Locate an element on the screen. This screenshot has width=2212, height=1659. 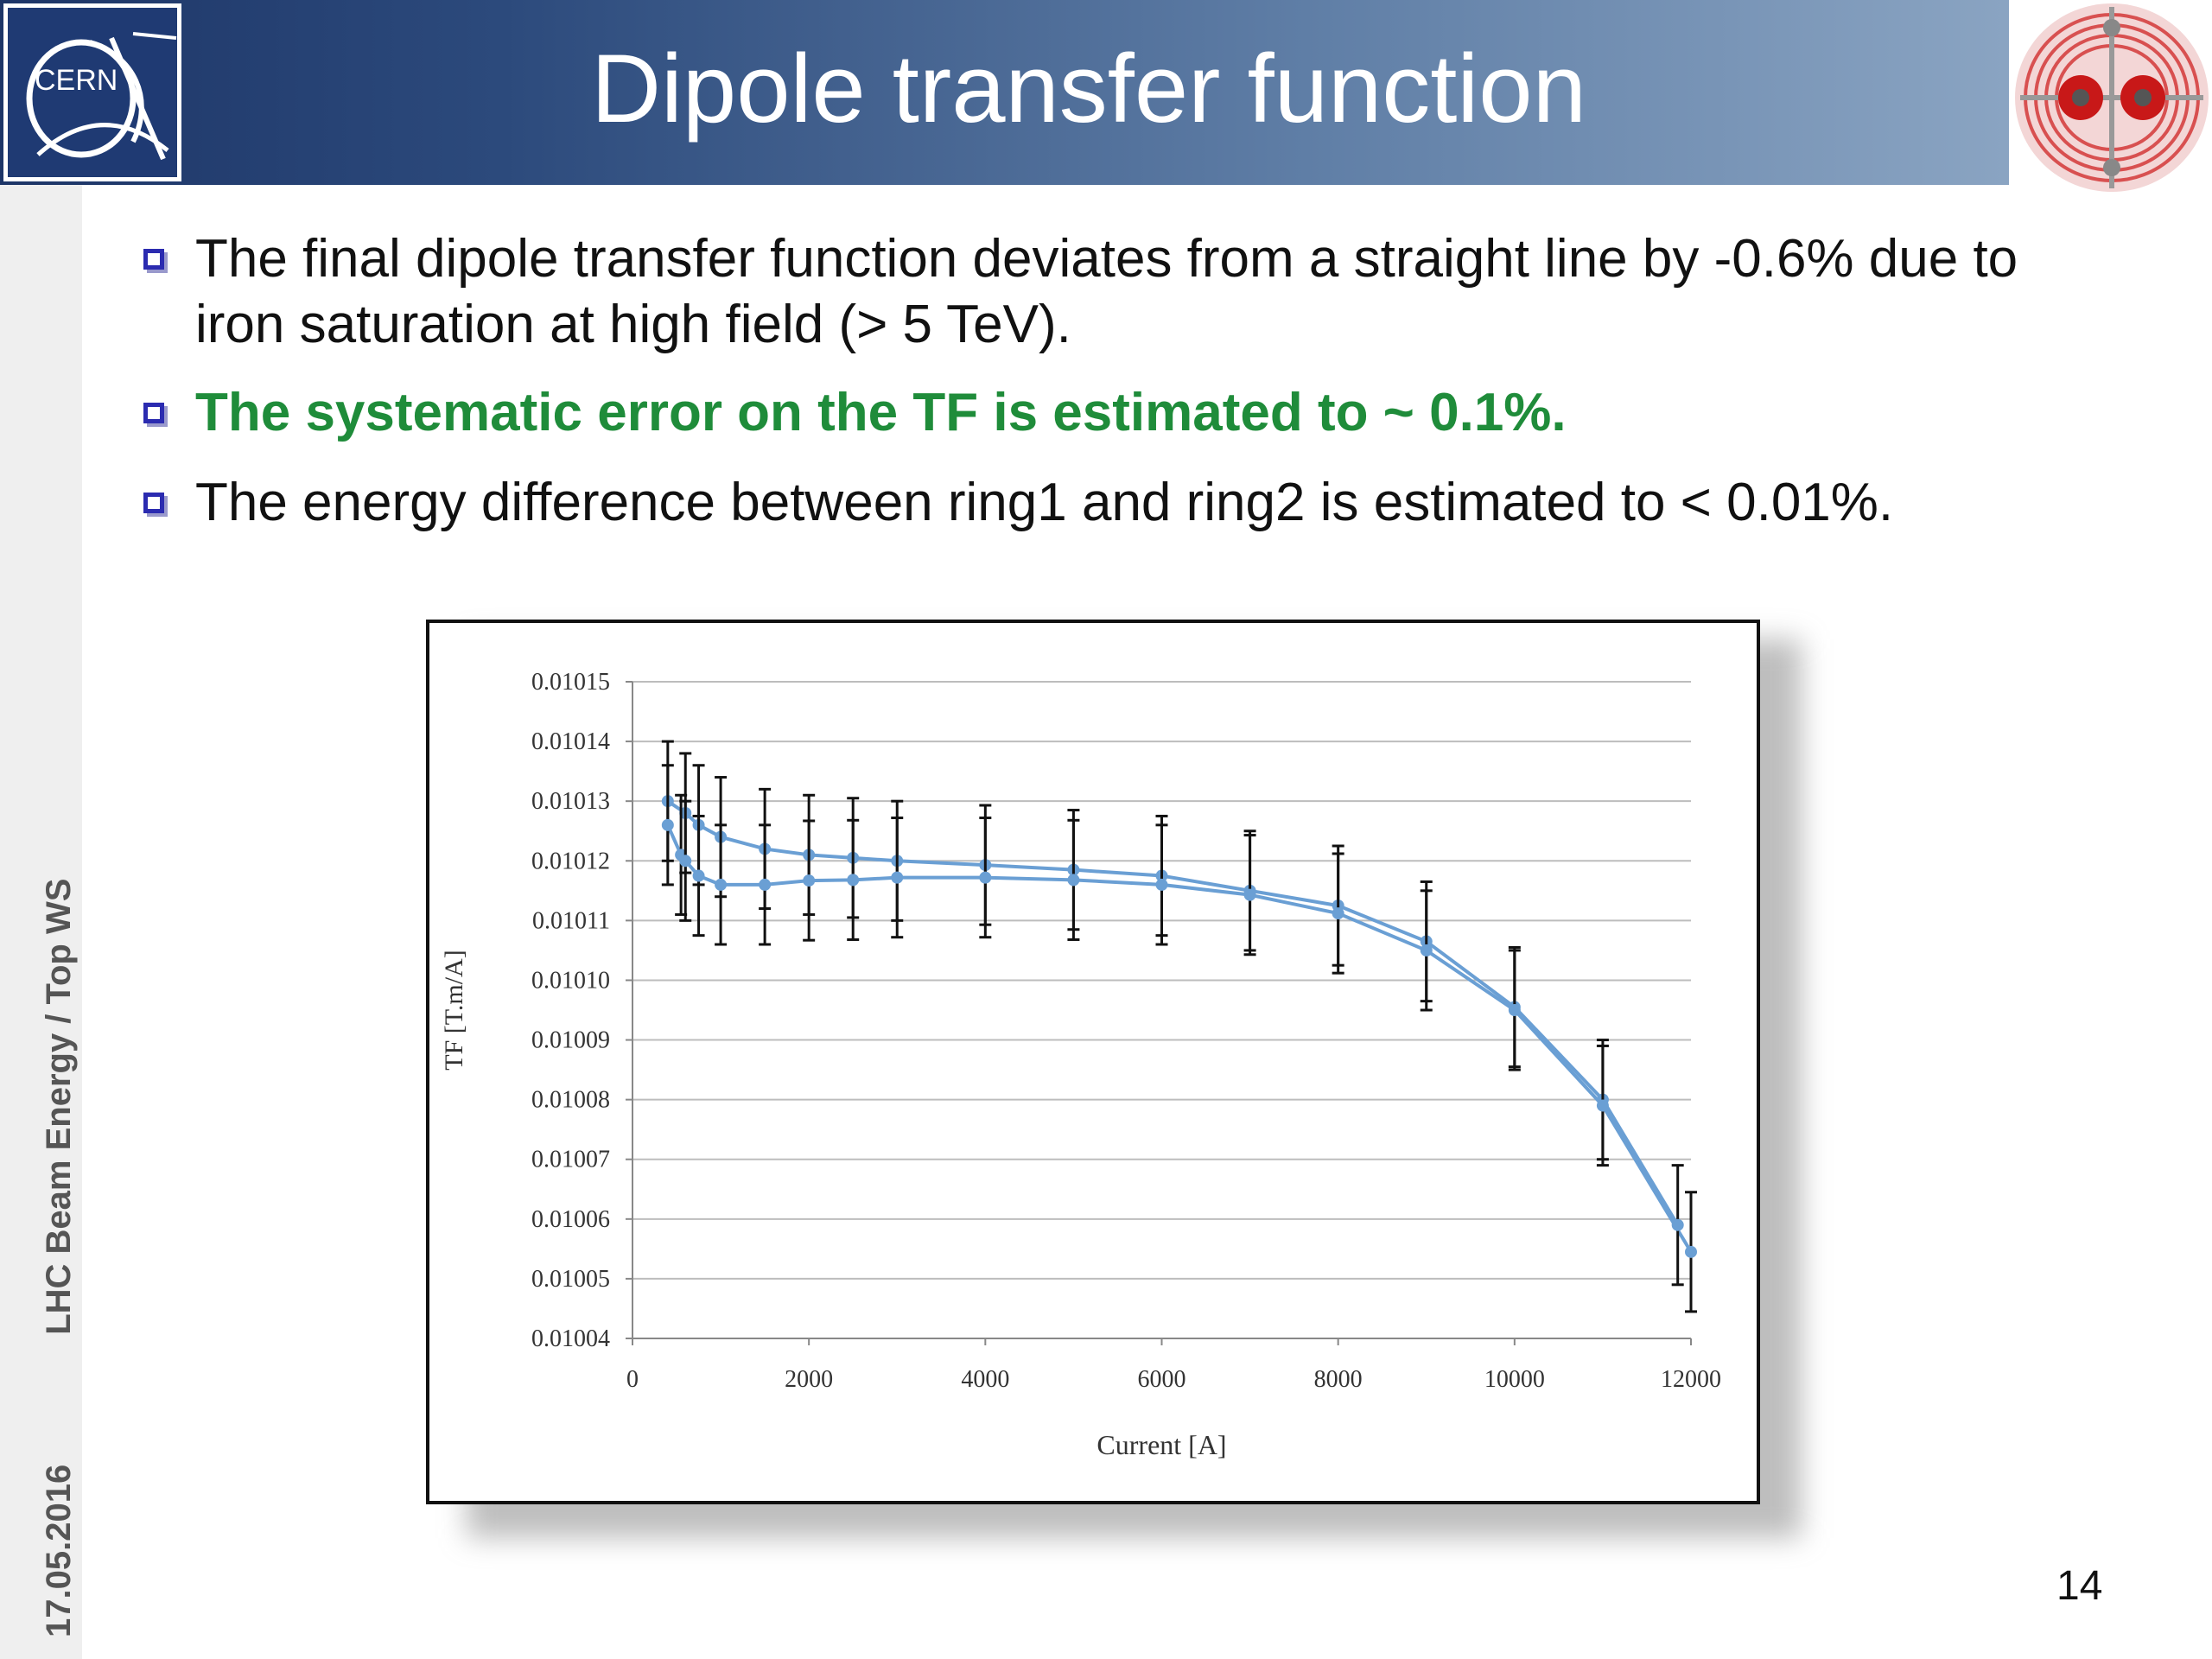
y-tick-label: 0.01013 is located at coordinates (570, 801).